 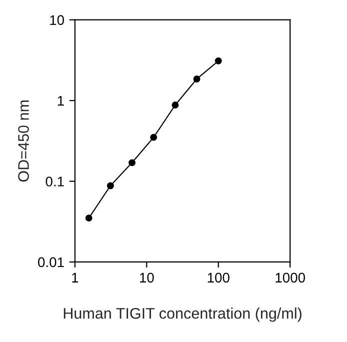 I want to click on x-tick-label: 100, so click(x=219, y=277).